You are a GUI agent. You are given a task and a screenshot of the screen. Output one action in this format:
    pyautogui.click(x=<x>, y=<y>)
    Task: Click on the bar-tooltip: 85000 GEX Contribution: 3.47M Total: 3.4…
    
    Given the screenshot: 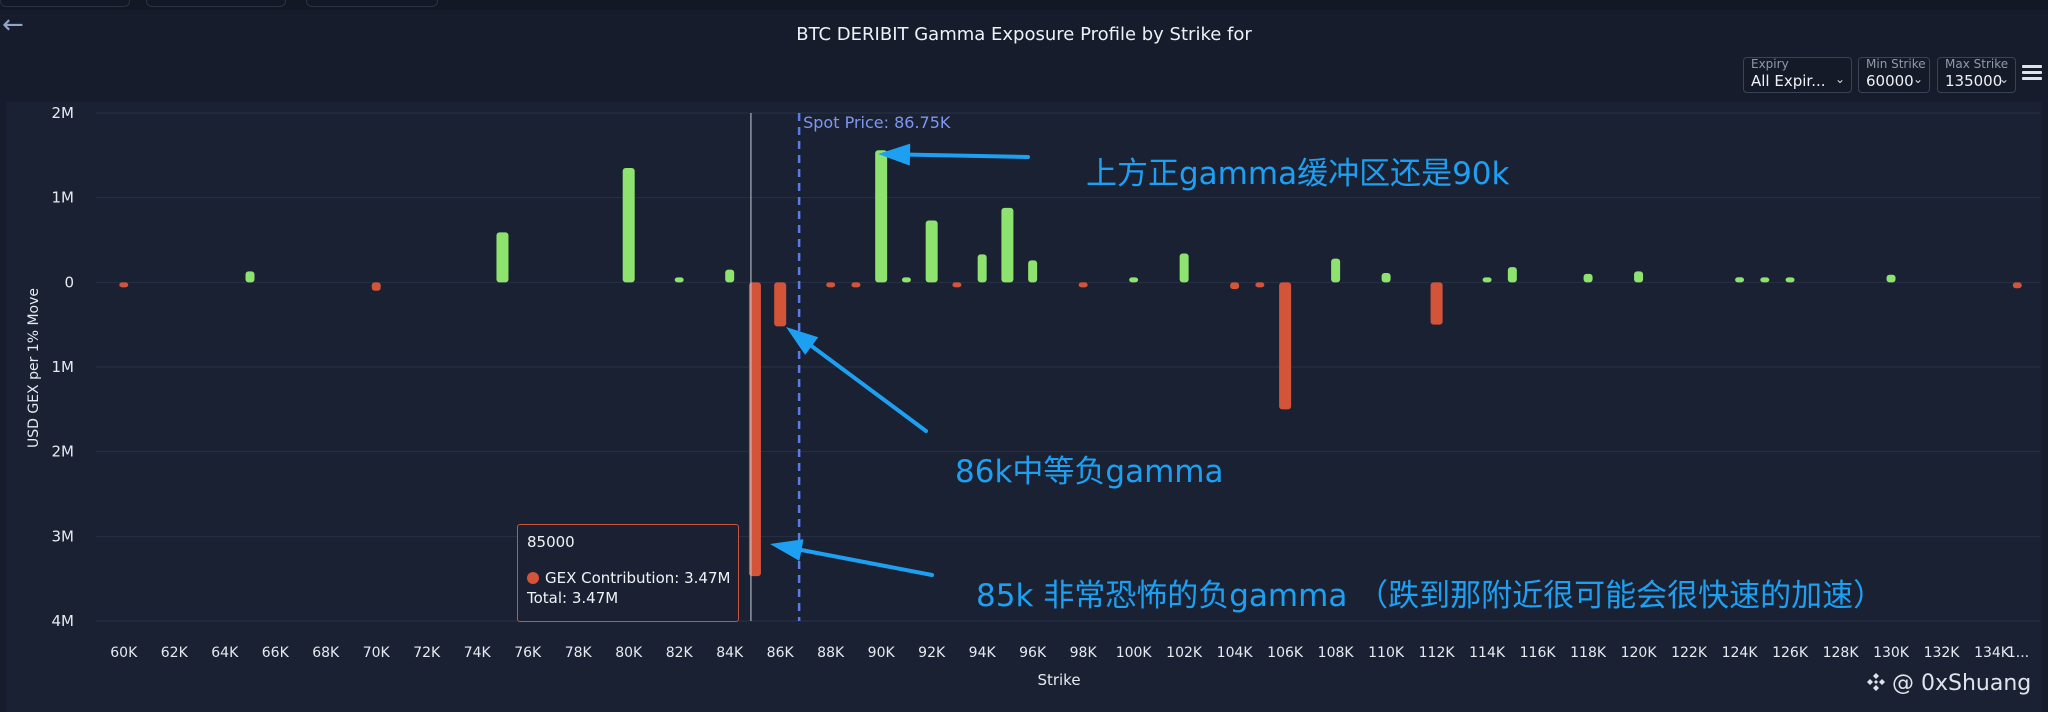 What is the action you would take?
    pyautogui.click(x=628, y=573)
    